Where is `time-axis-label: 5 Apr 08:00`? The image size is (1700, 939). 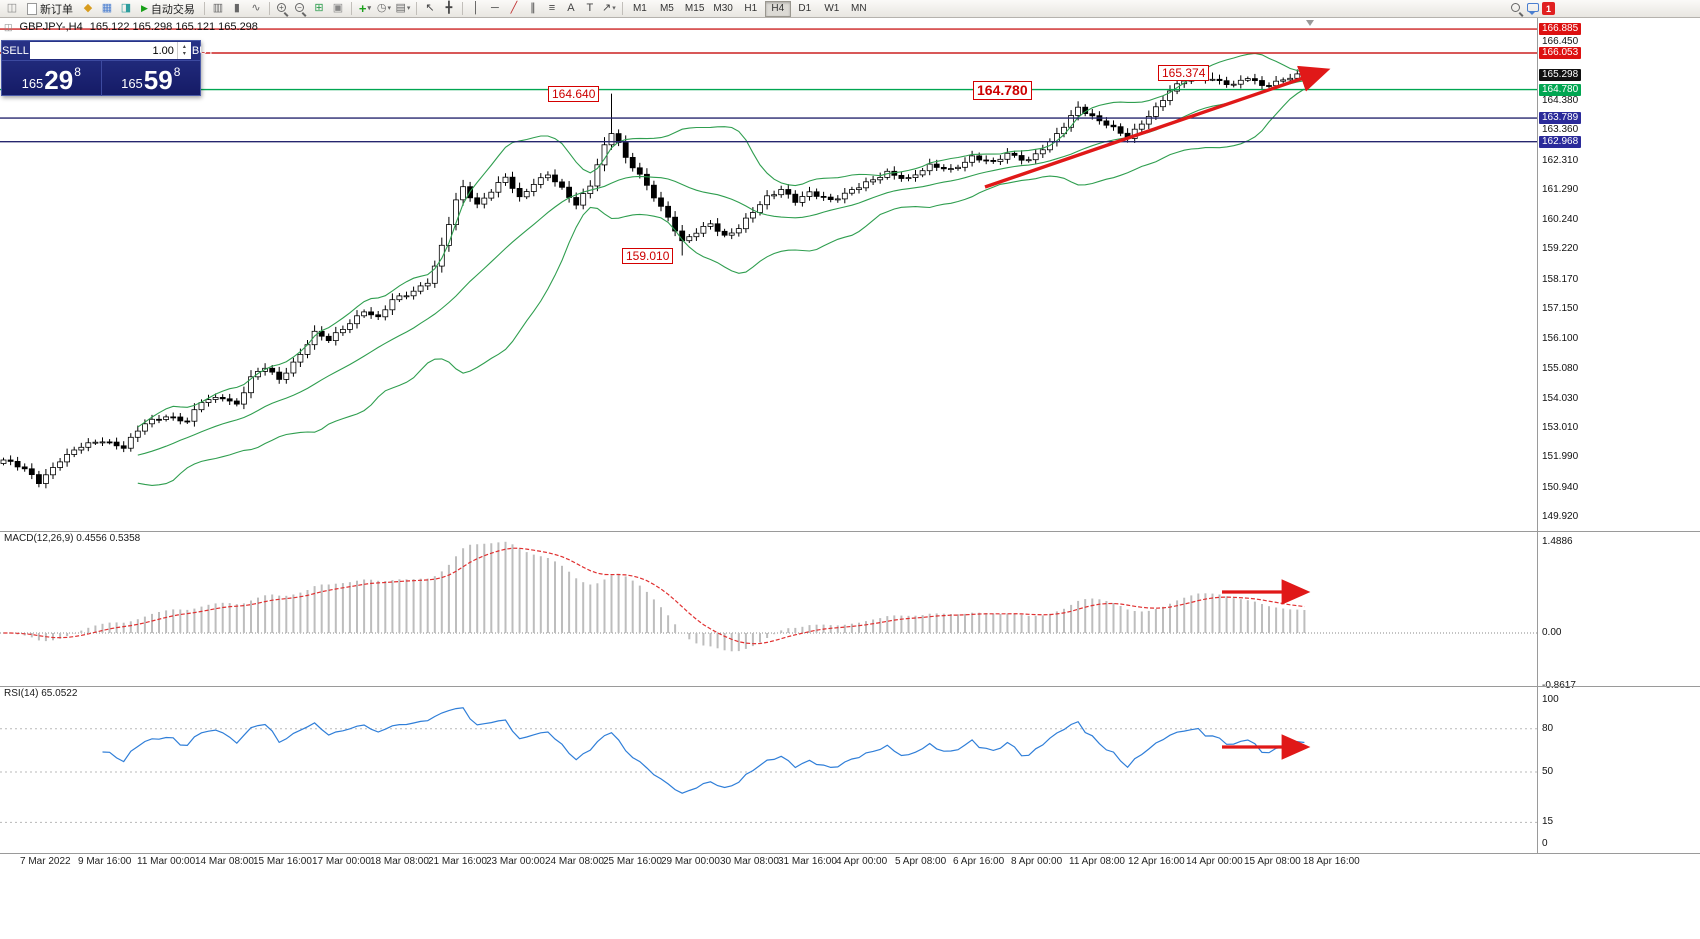
time-axis-label: 5 Apr 08:00 is located at coordinates (921, 861).